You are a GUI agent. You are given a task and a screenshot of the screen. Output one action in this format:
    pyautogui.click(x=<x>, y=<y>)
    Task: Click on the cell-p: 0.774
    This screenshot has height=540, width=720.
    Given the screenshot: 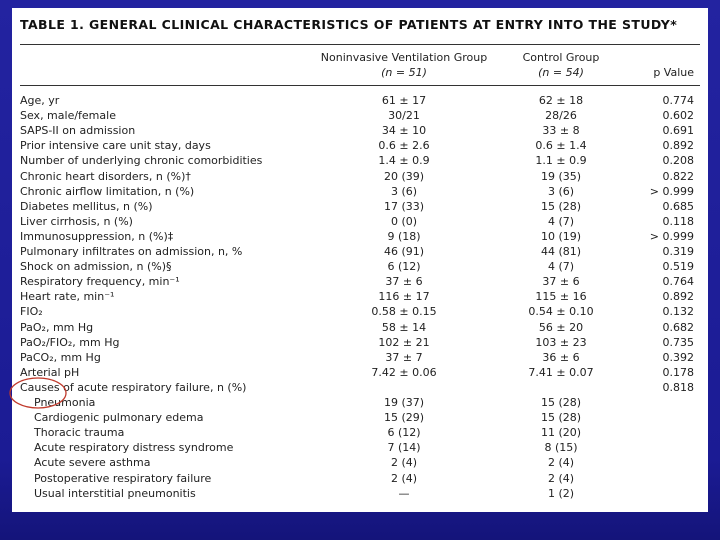 What is the action you would take?
    pyautogui.click(x=678, y=100)
    